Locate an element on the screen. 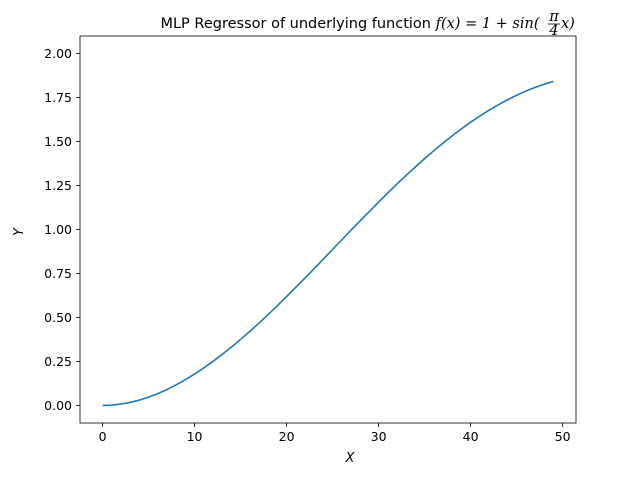 Image resolution: width=640 pixels, height=480 pixels. x-tick-label: 40 is located at coordinates (471, 436).